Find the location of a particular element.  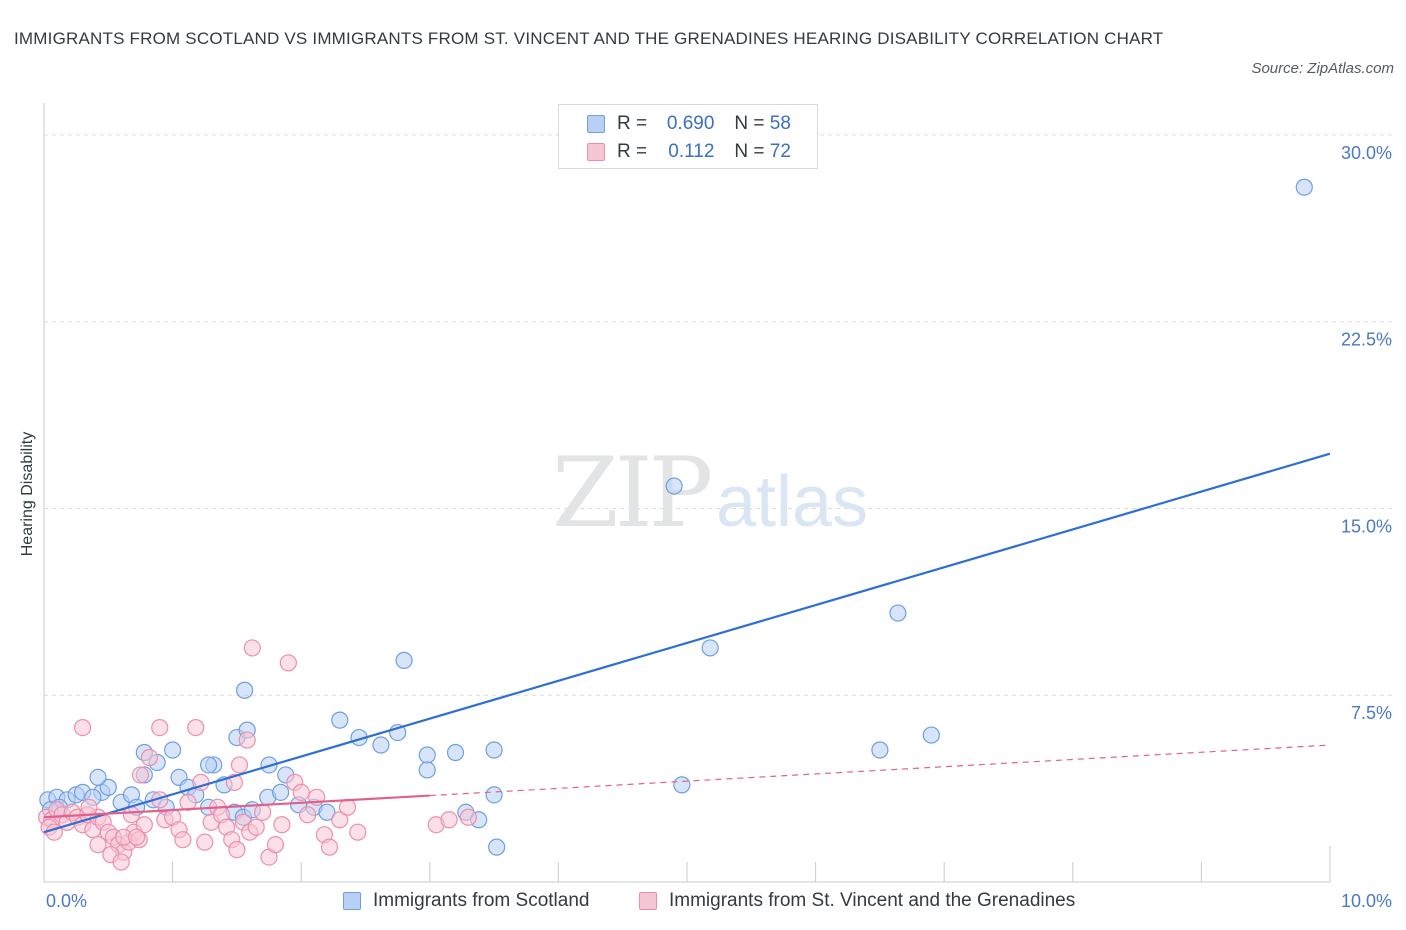

y-tick-label: 30.0% is located at coordinates (1366, 153).